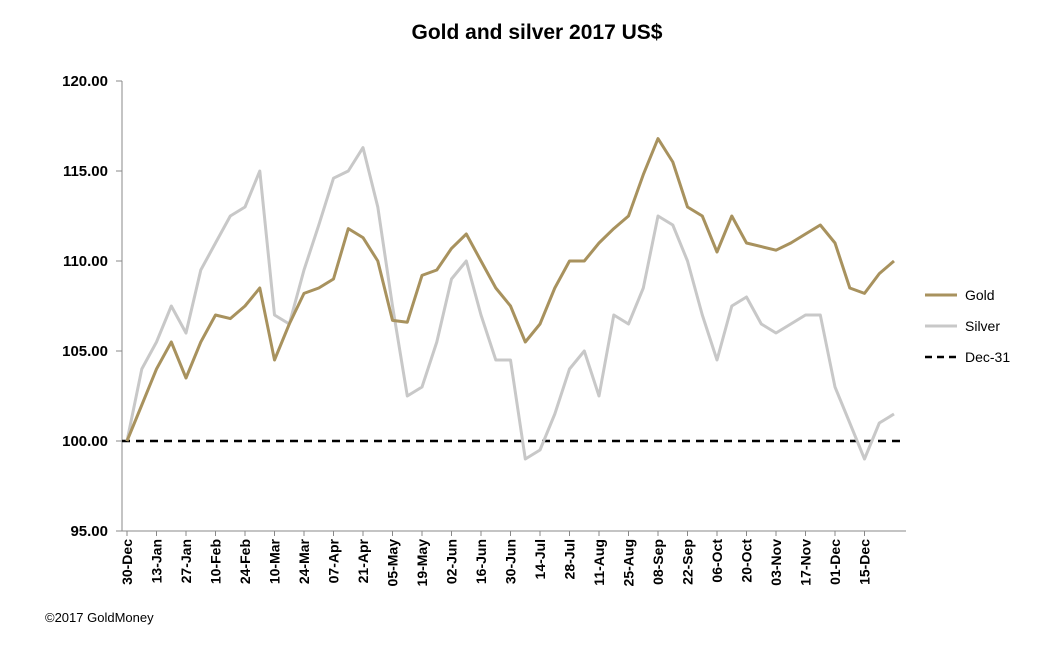 The height and width of the screenshot is (657, 1045). What do you see at coordinates (776, 562) in the screenshot?
I see `x-tick-label: 03-Nov` at bounding box center [776, 562].